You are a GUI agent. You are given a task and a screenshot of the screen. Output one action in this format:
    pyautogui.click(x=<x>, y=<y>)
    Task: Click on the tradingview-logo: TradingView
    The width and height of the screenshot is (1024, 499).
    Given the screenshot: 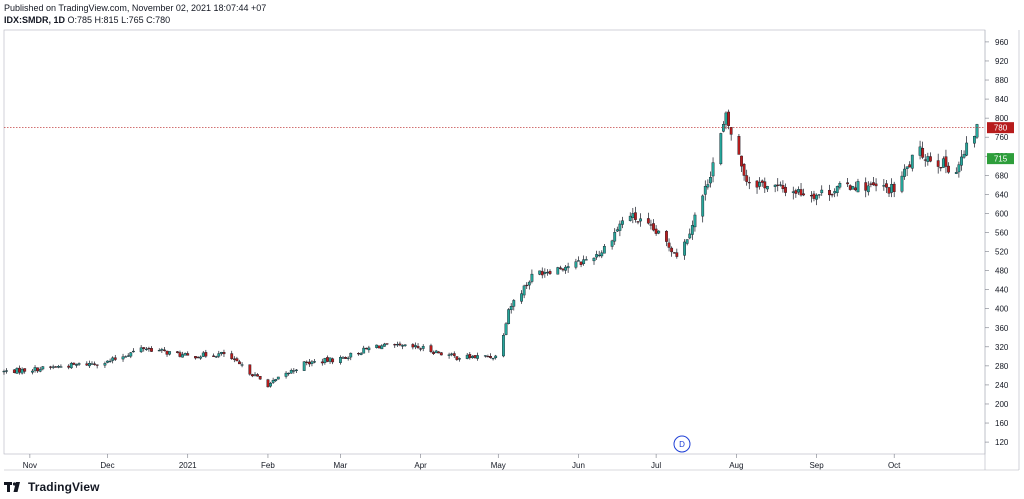 What is the action you would take?
    pyautogui.click(x=52, y=487)
    